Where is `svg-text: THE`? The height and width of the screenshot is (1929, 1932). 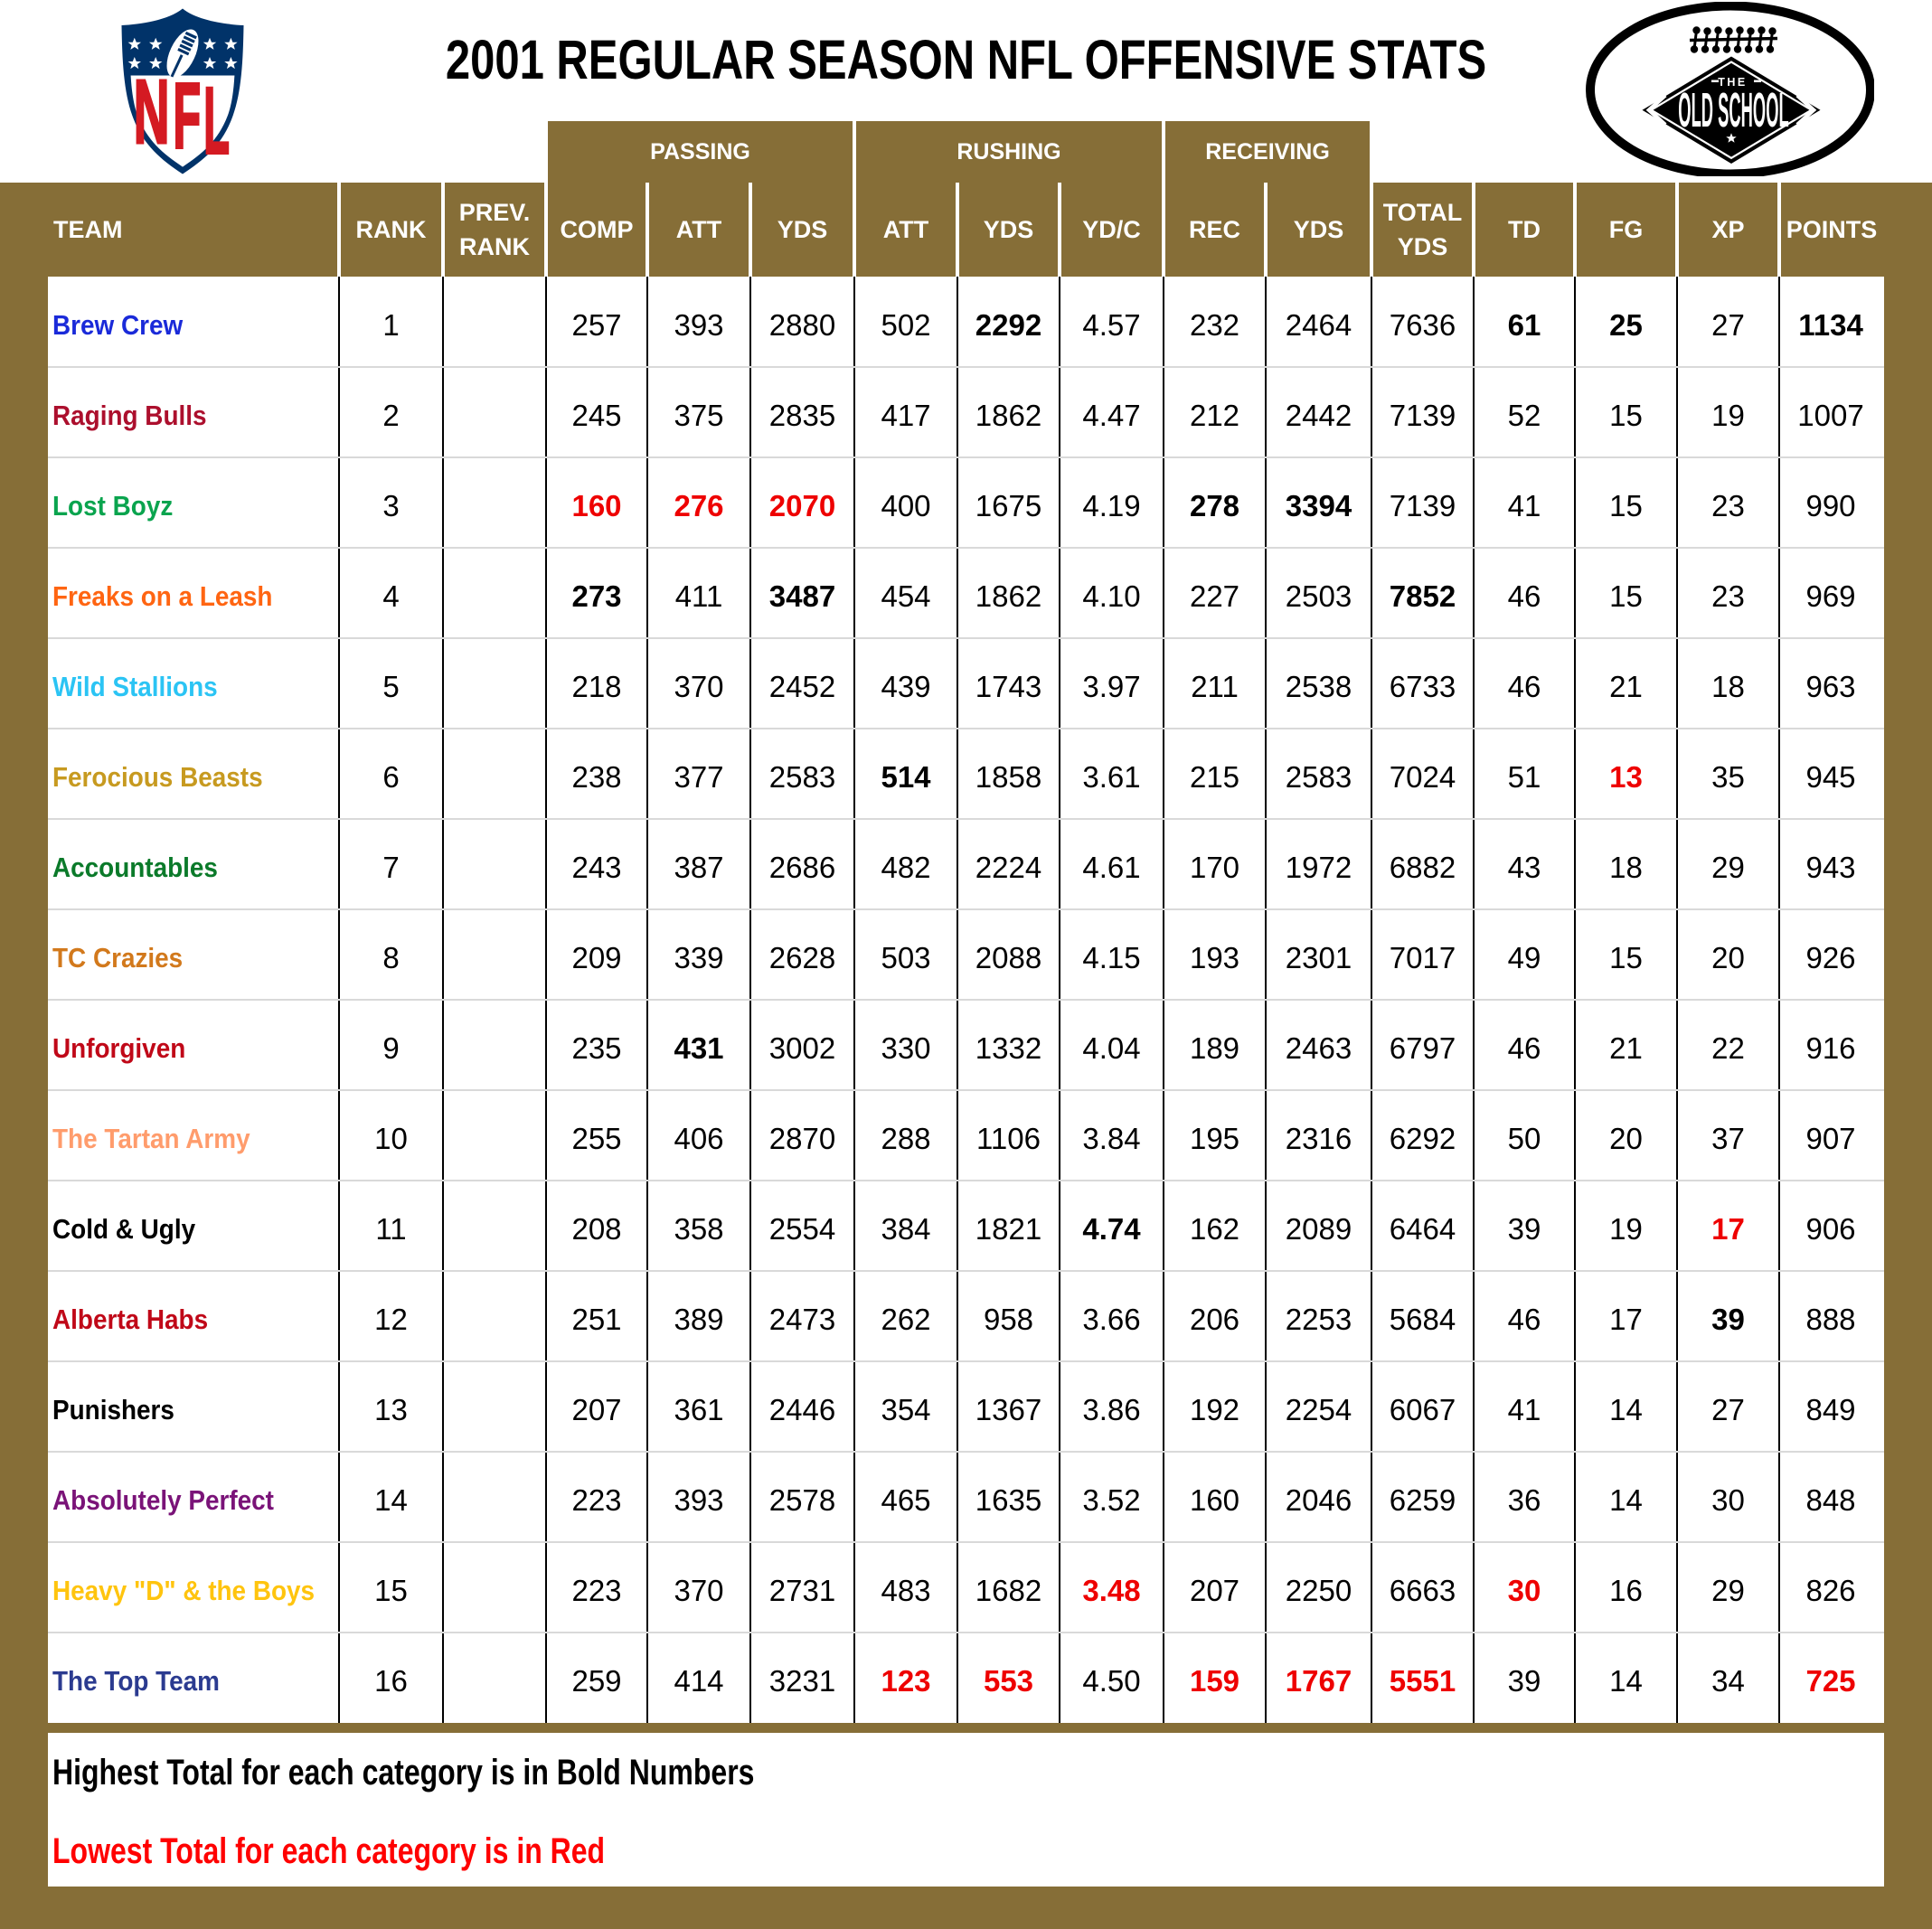
svg-text: THE is located at coordinates (1733, 82).